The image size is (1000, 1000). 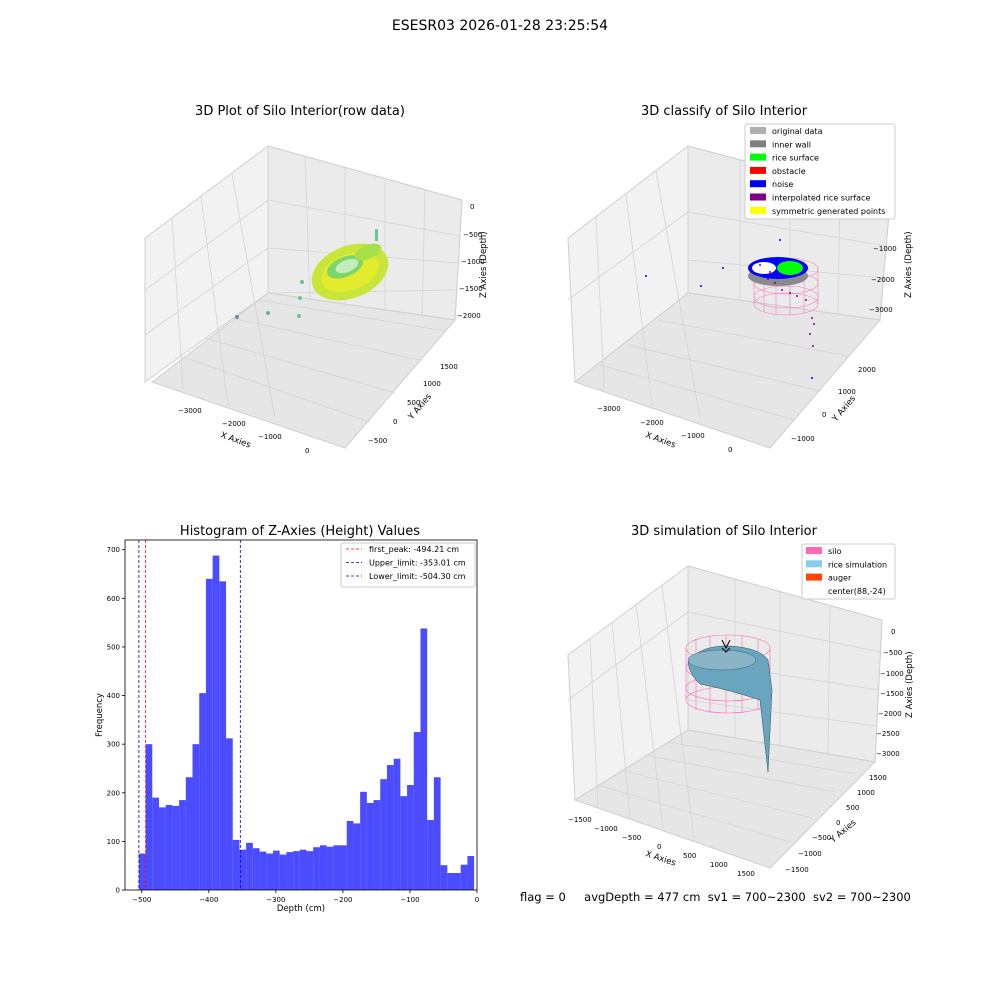 What do you see at coordinates (432, 384) in the screenshot?
I see `raw-y-tick: 1000` at bounding box center [432, 384].